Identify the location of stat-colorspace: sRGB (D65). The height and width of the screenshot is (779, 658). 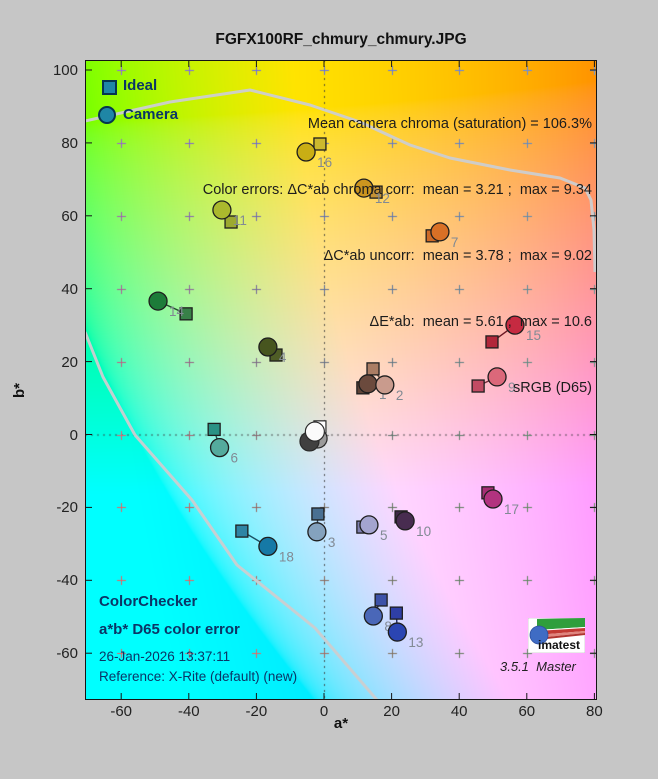
(552, 388).